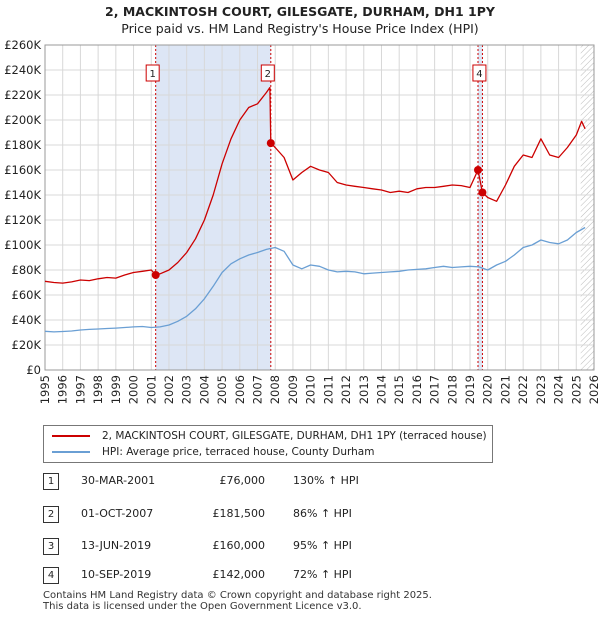  Describe the element at coordinates (117, 513) in the screenshot. I see `transaction-date: 01-OCT-2007` at that location.